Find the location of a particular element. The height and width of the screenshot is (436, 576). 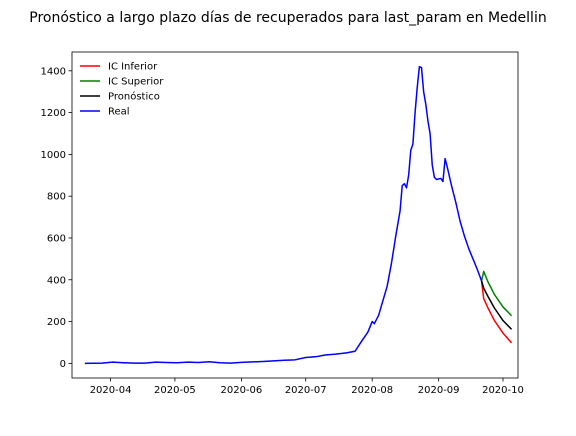

x-tick-label: 2020-04 is located at coordinates (111, 390).